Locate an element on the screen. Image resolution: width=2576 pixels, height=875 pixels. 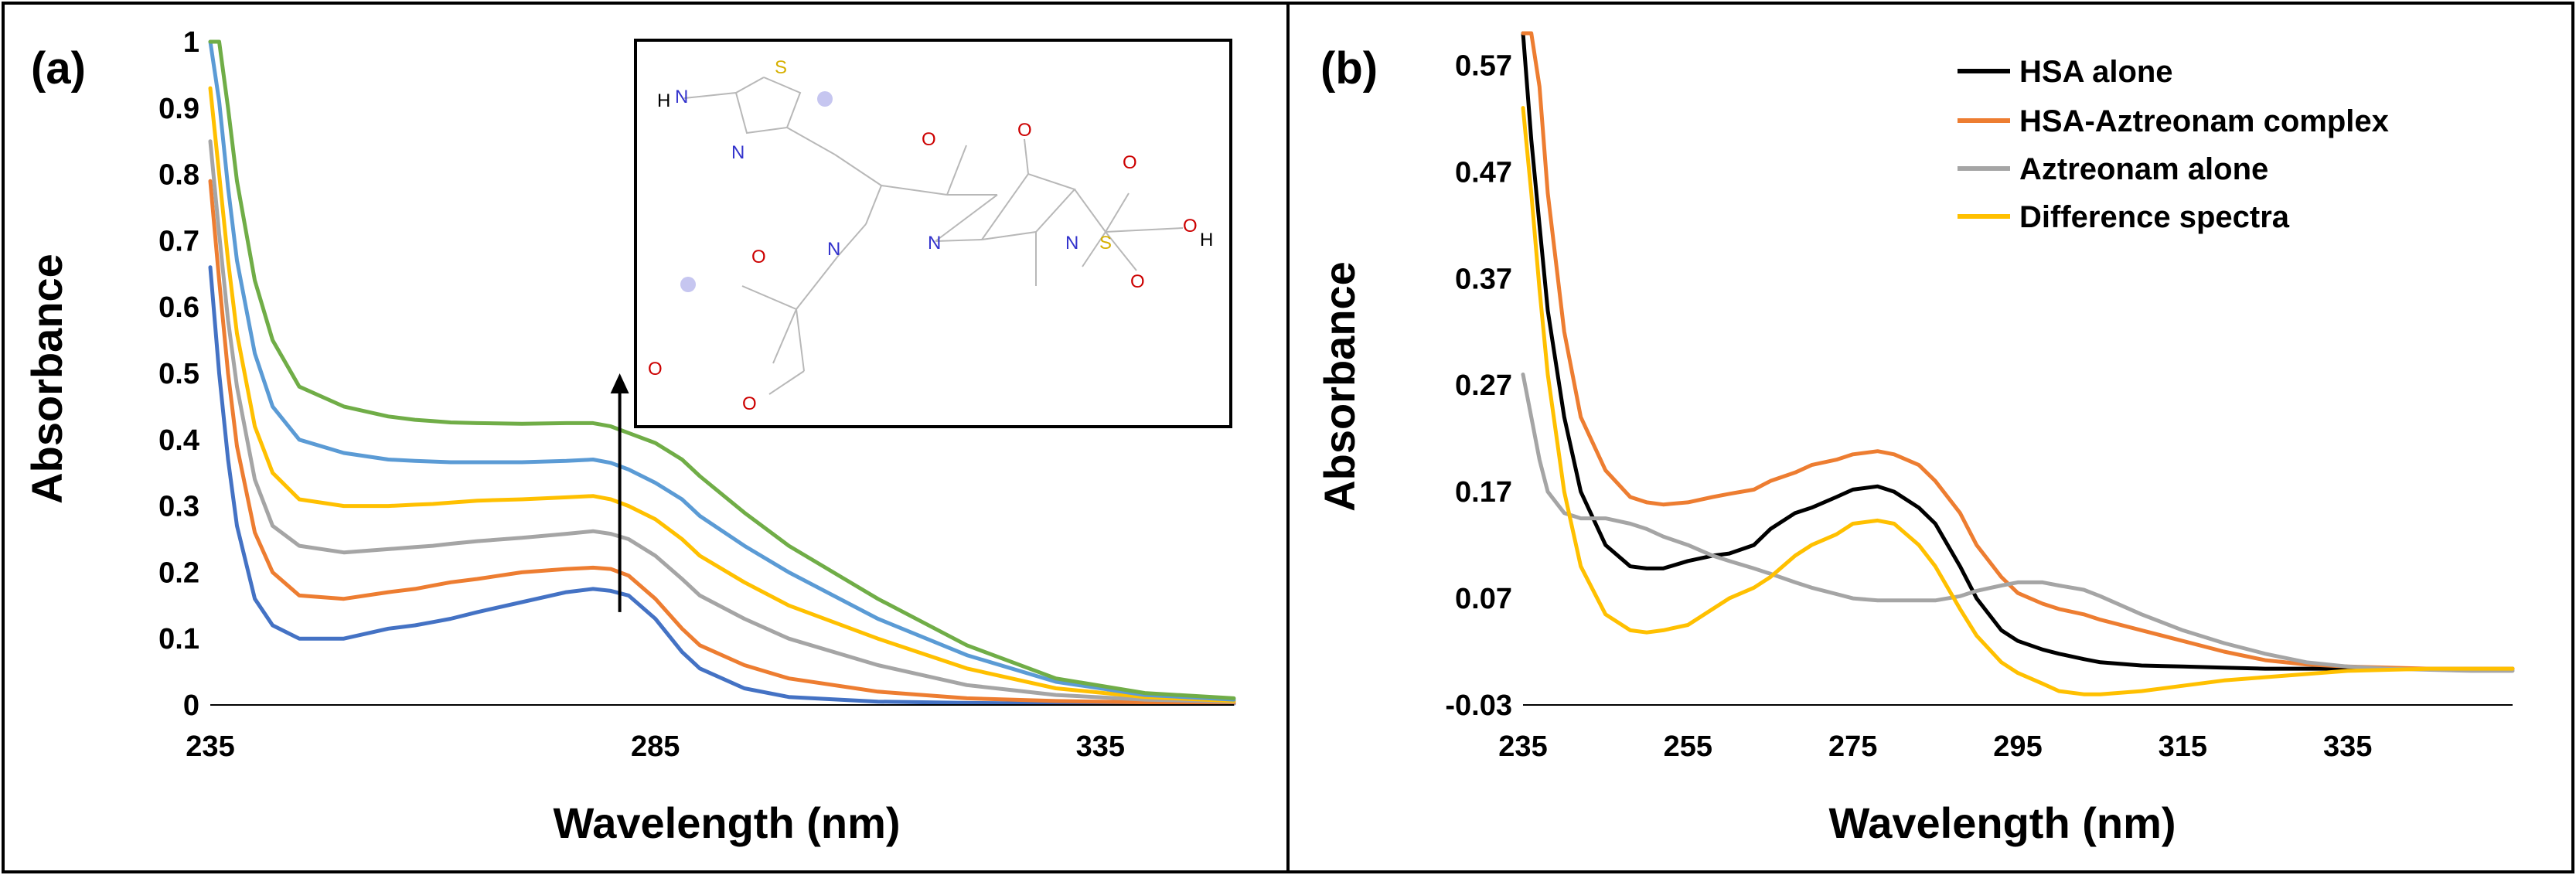
x-tick-label: 315 is located at coordinates (2183, 747).